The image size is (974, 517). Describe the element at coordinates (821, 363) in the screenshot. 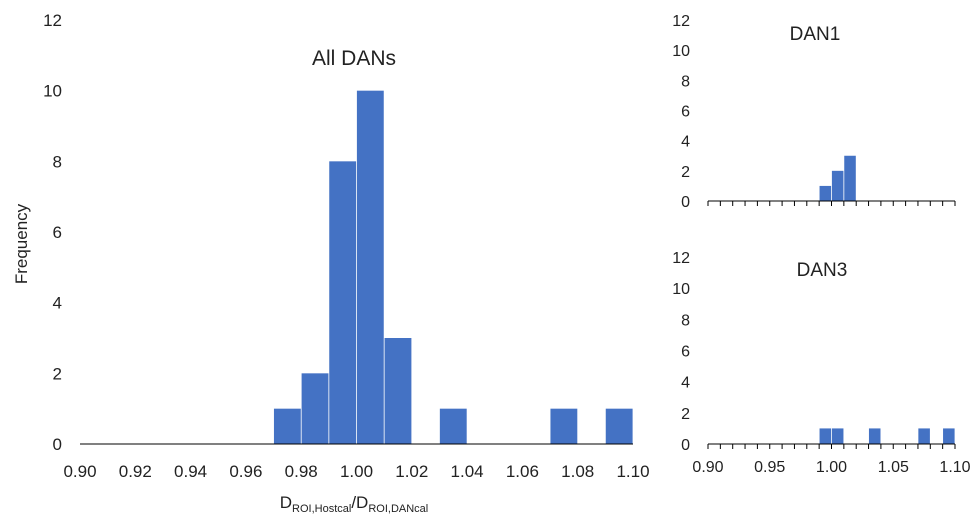

I see `histogram-dan3: DAN3 0 2 4 6 8 10 12 0.90 0.95 1.00 1.05 1.10` at that location.